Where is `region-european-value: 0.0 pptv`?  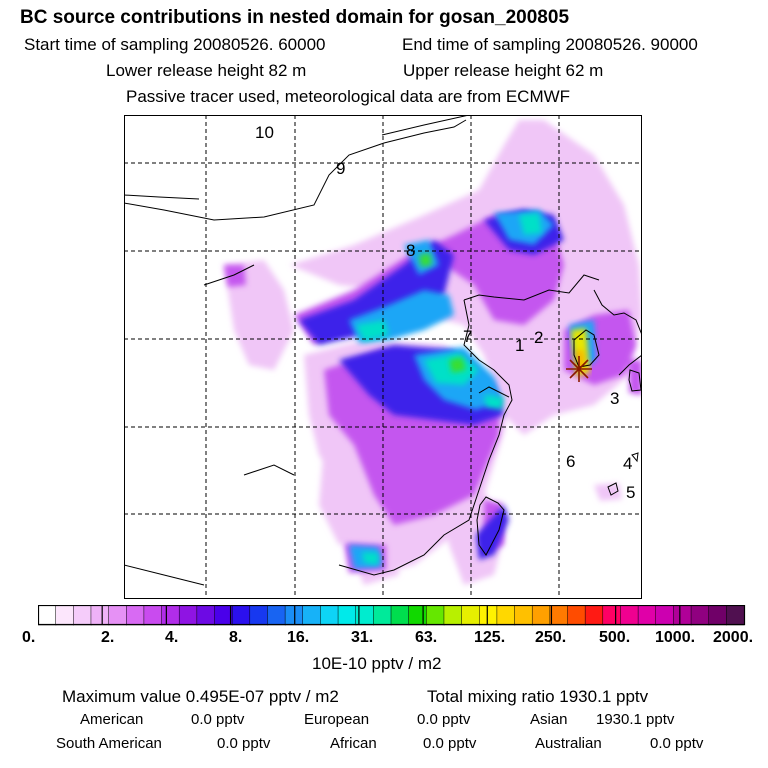
region-european-value: 0.0 pptv is located at coordinates (444, 719).